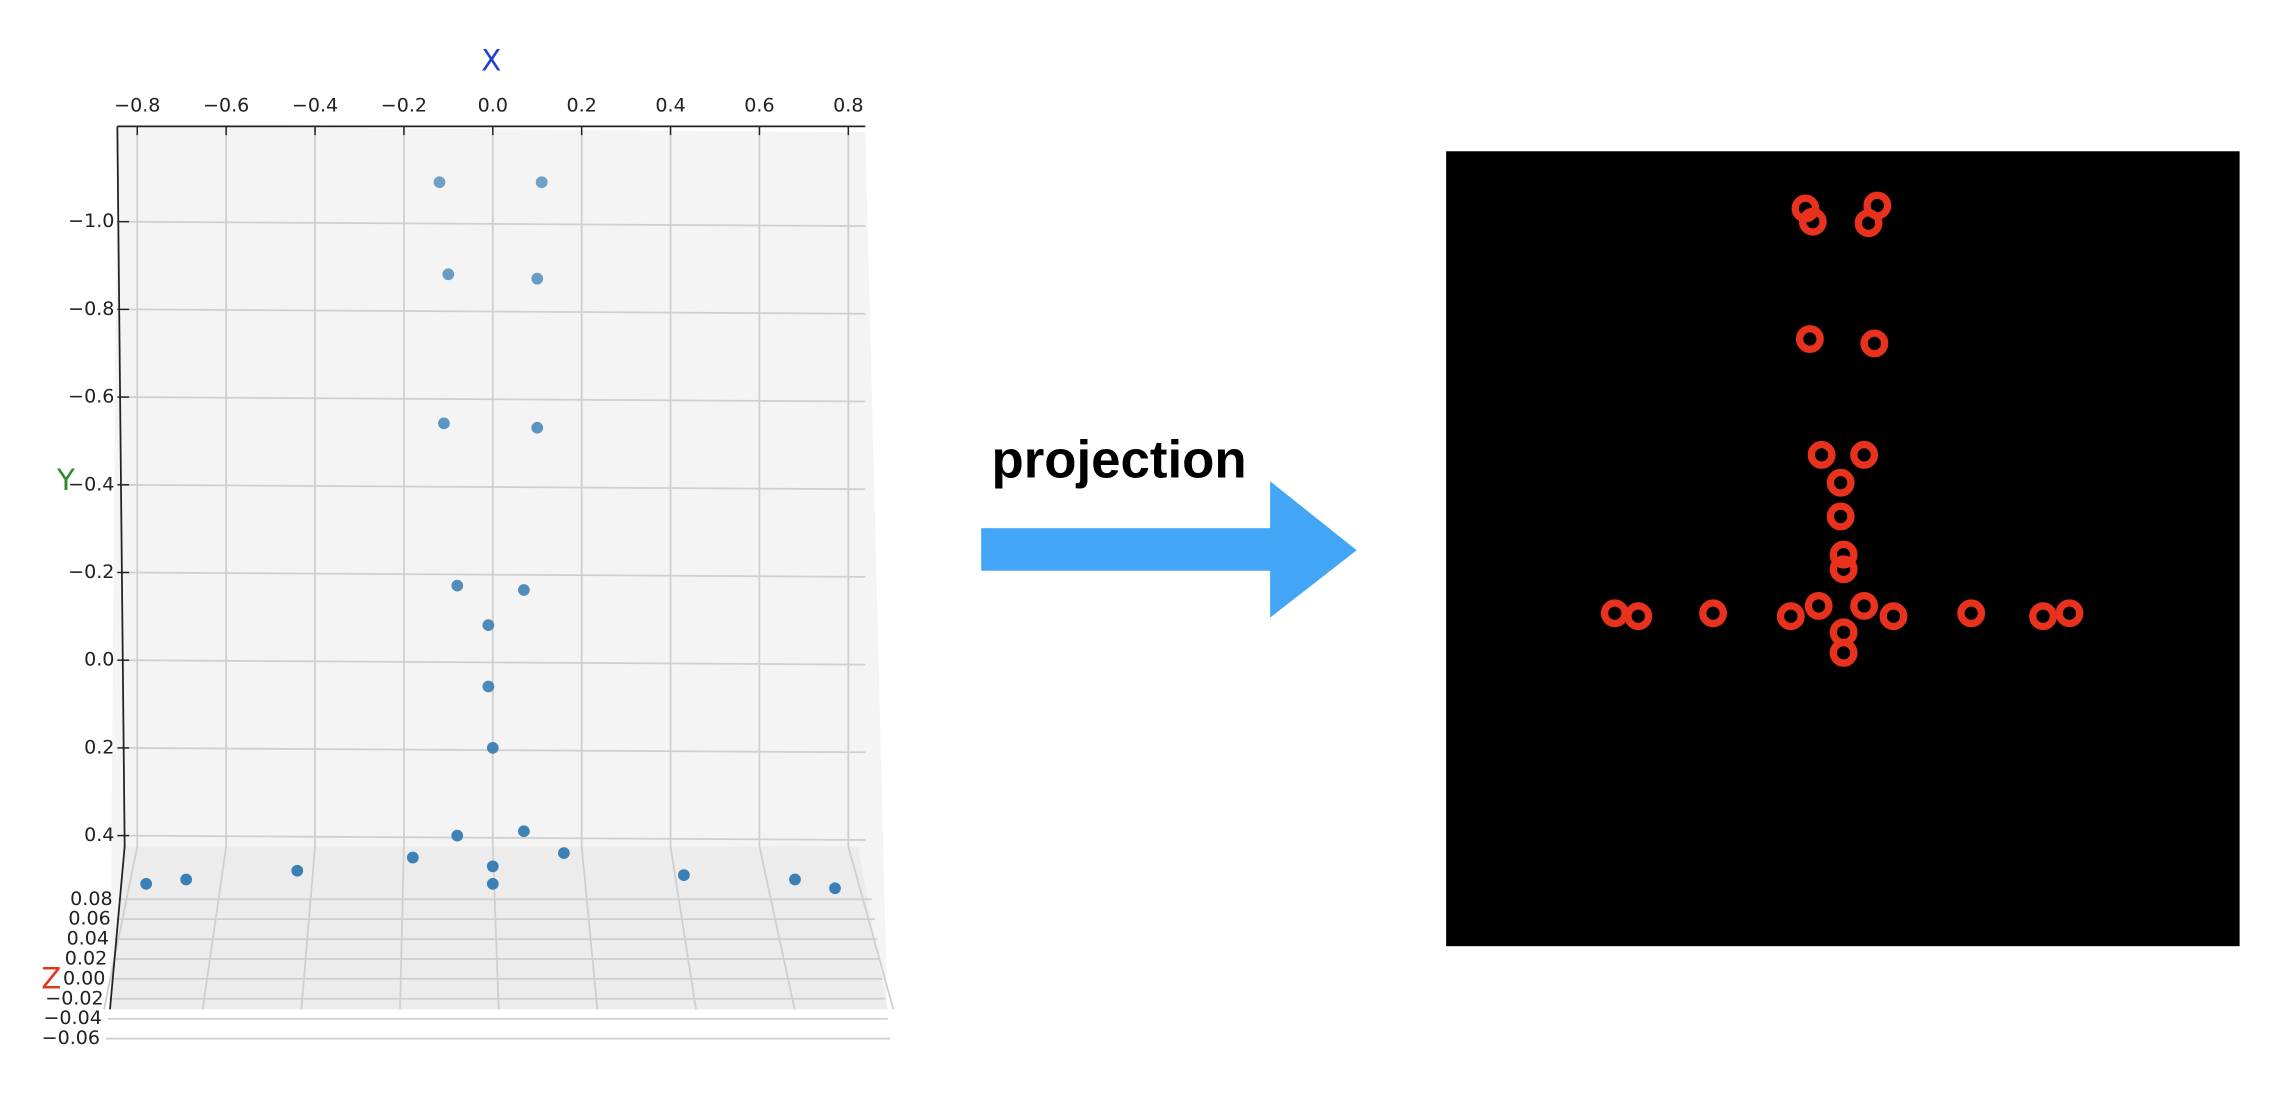 This screenshot has height=1096, width=2288. Describe the element at coordinates (1313, 549) in the screenshot. I see `arrow-head` at that location.